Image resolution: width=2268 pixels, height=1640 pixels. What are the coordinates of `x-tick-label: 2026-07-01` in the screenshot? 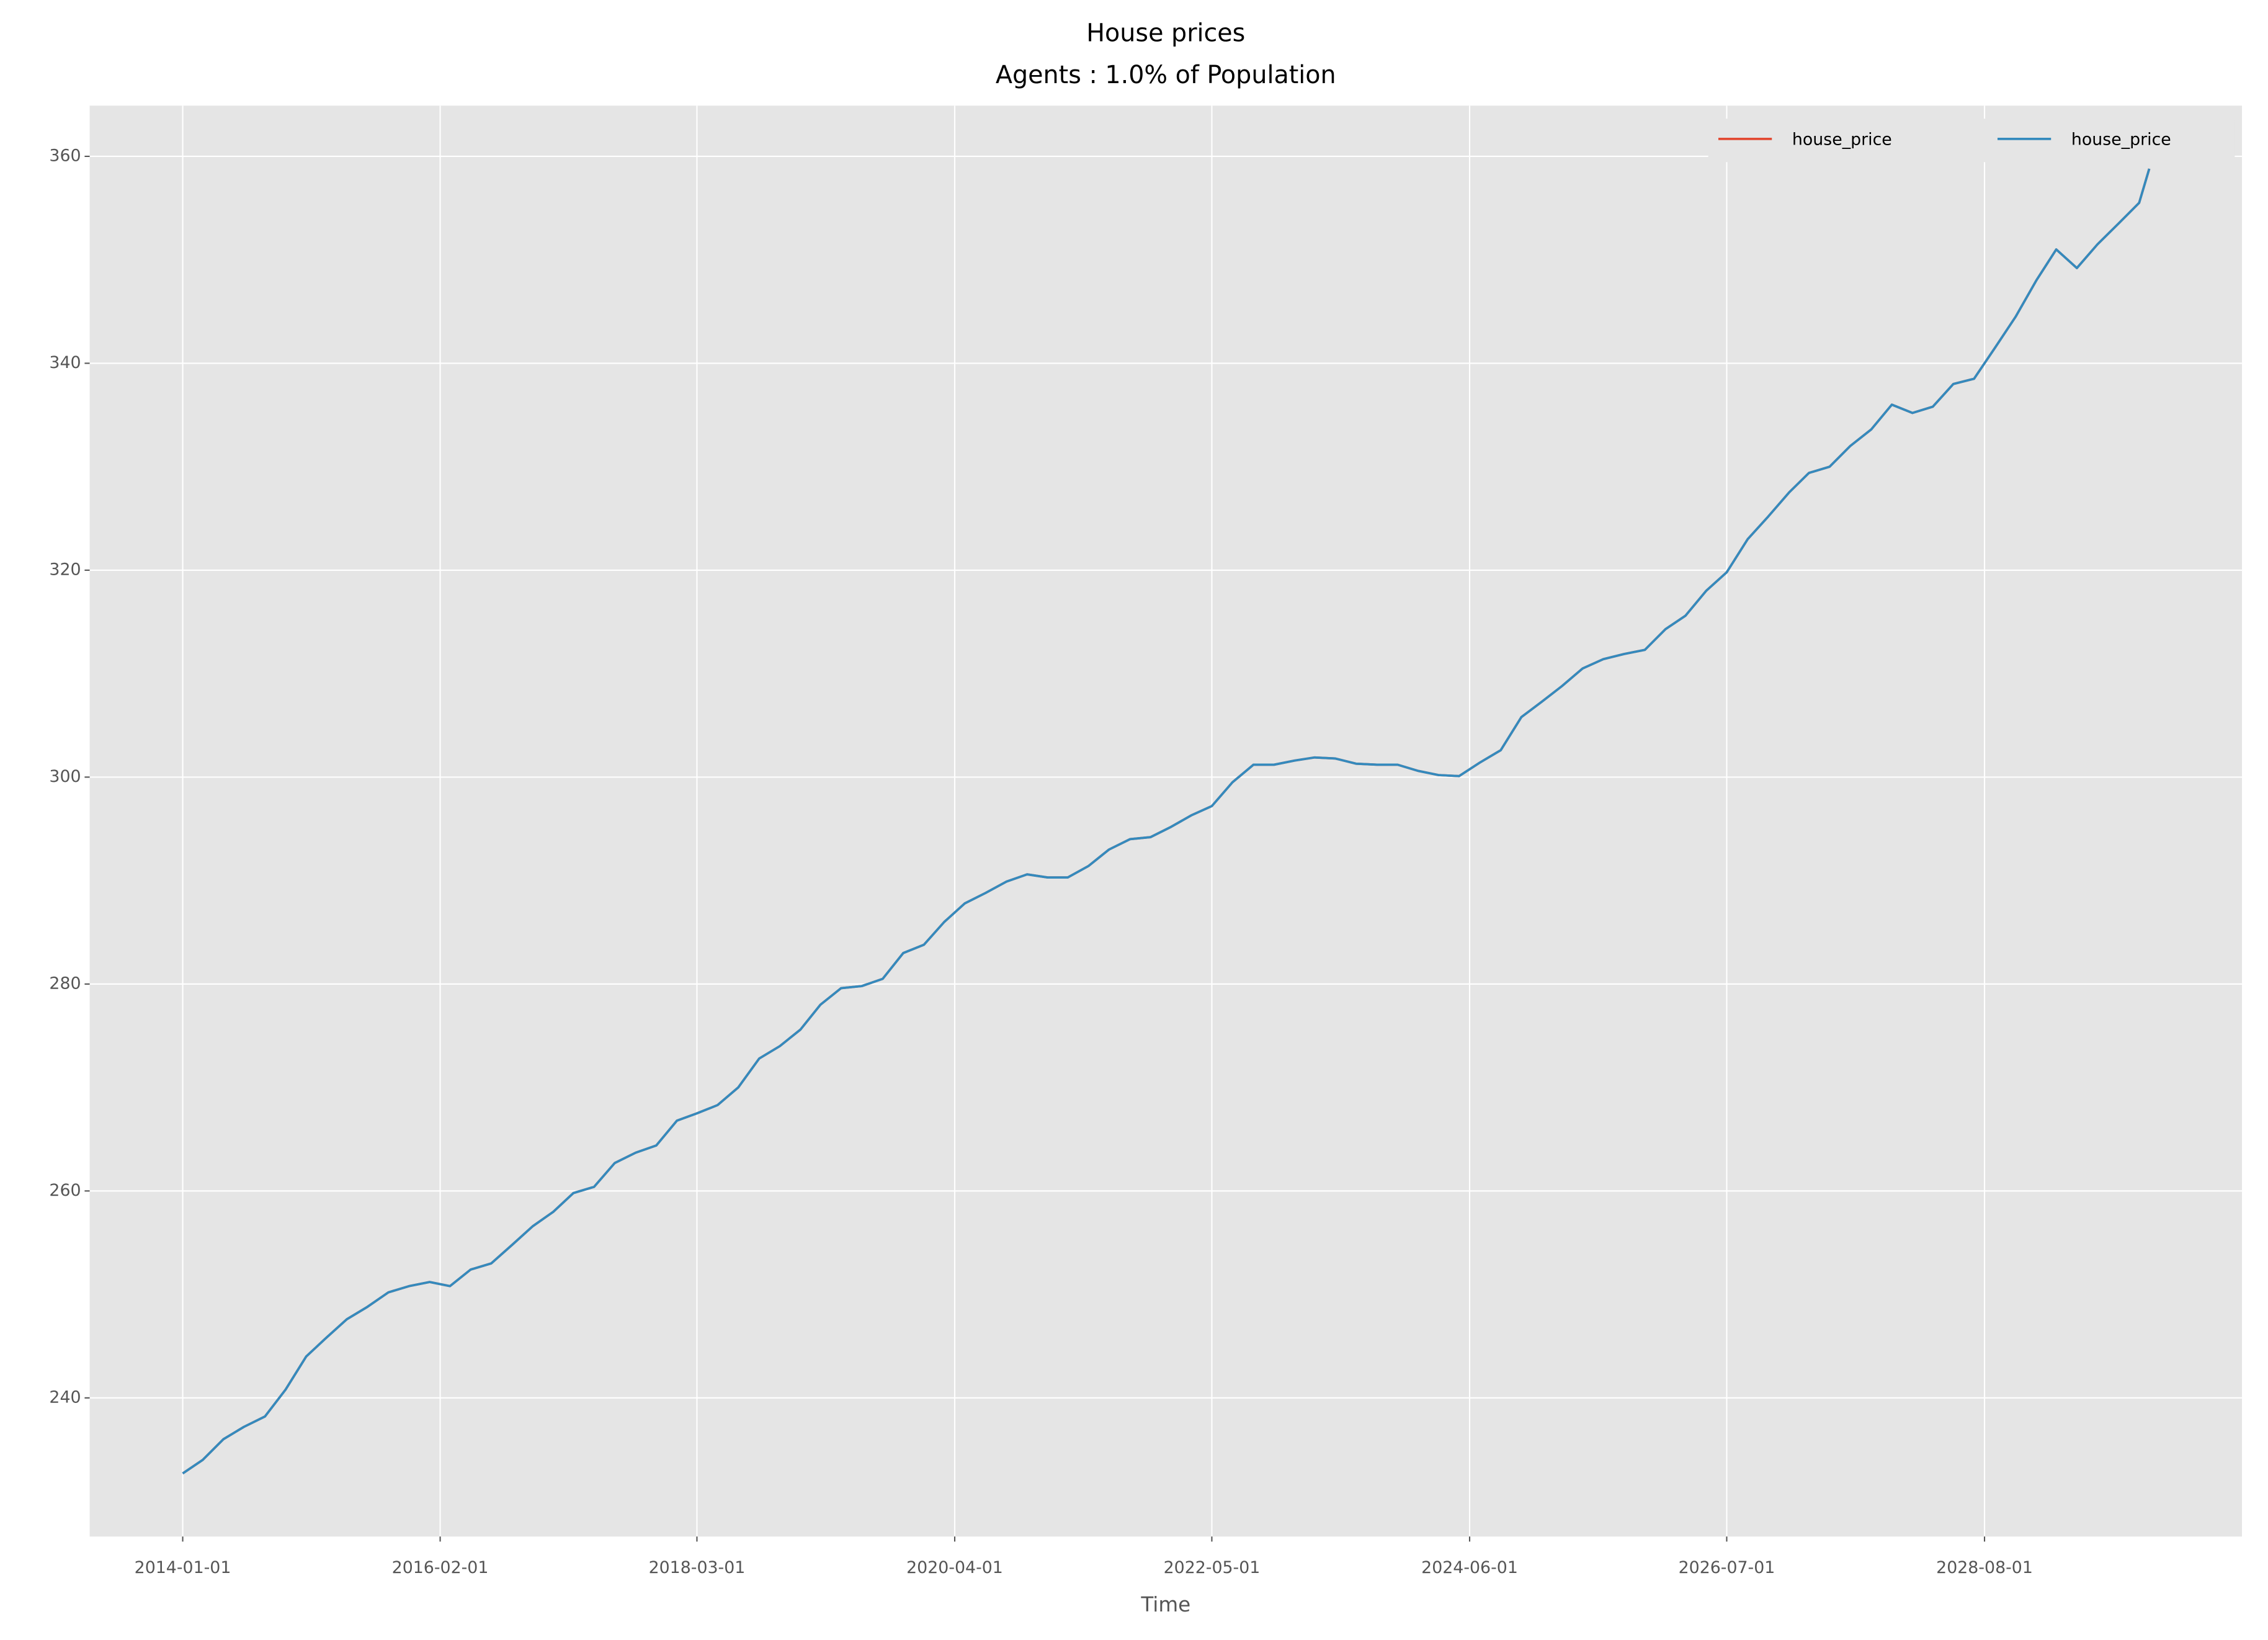 It's located at (1727, 1567).